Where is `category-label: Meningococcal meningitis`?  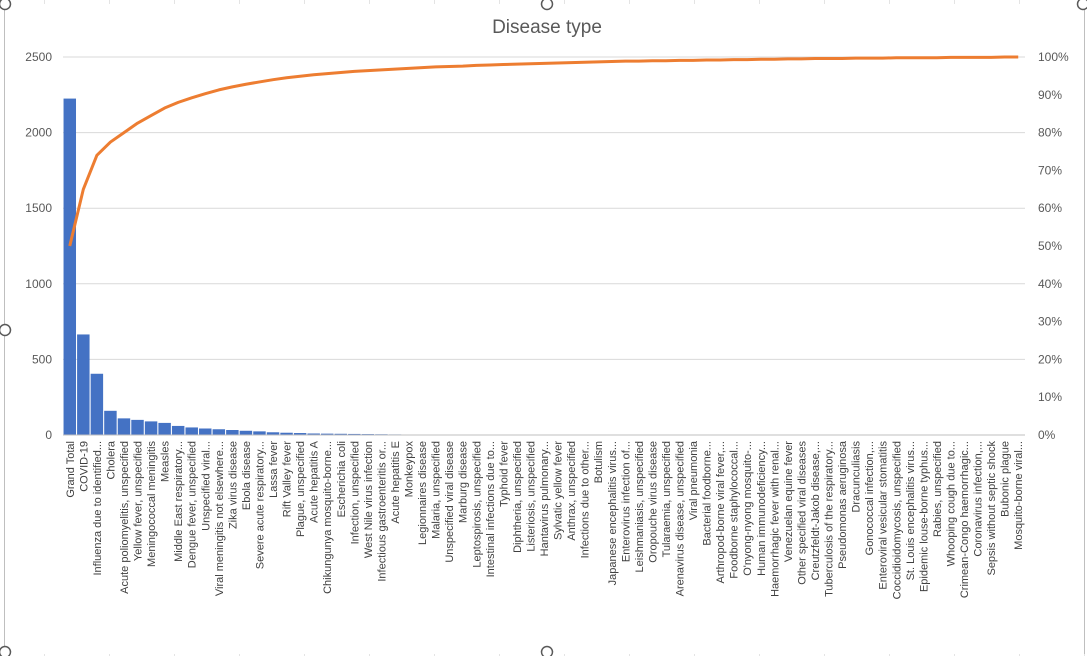
category-label: Meningococcal meningitis is located at coordinates (152, 504).